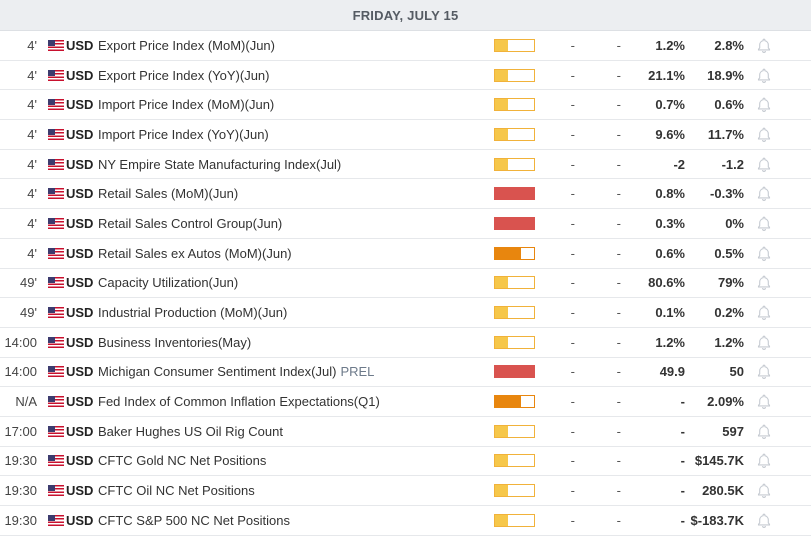  What do you see at coordinates (183, 75) in the screenshot?
I see `event-name: Export Price Index (YoY)(Jun)` at bounding box center [183, 75].